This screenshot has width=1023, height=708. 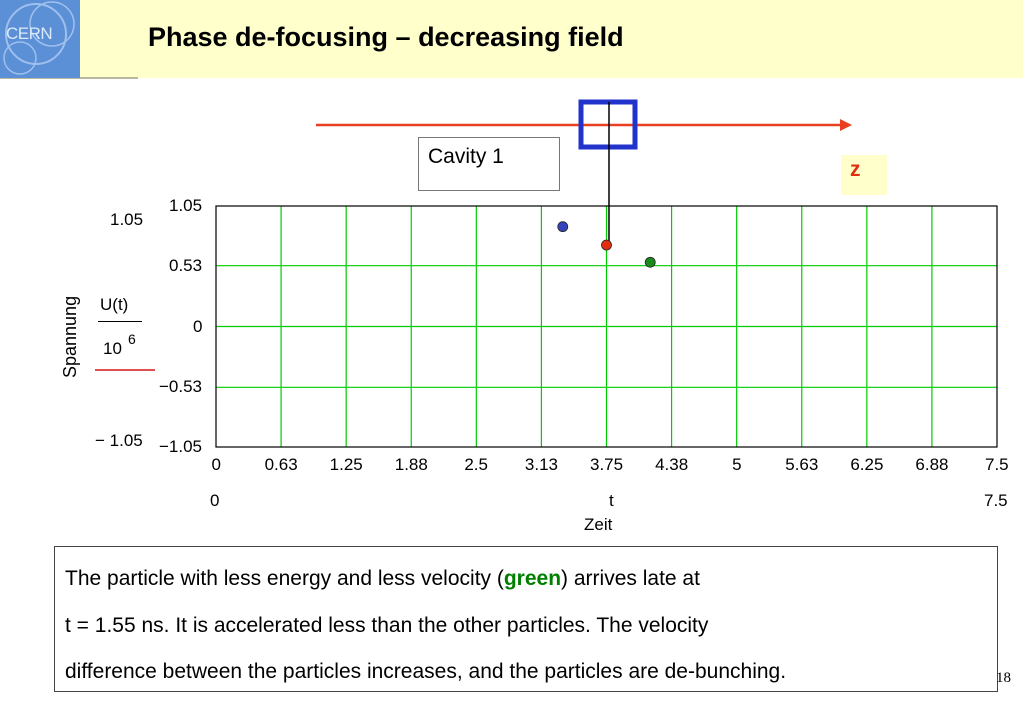 What do you see at coordinates (996, 500) in the screenshot?
I see `x-range-max: 7.5` at bounding box center [996, 500].